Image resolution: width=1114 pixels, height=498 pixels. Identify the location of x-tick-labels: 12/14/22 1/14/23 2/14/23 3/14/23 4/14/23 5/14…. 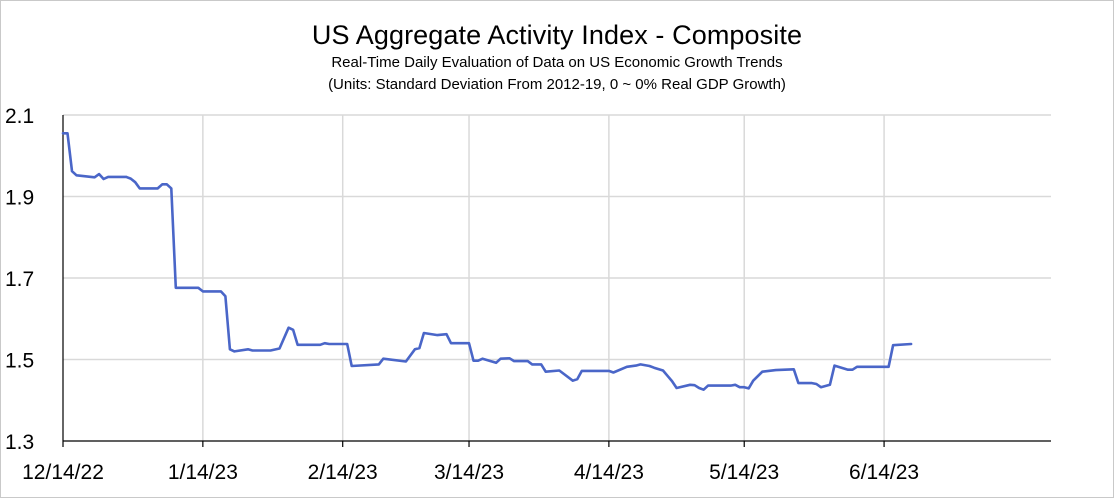
(470, 472).